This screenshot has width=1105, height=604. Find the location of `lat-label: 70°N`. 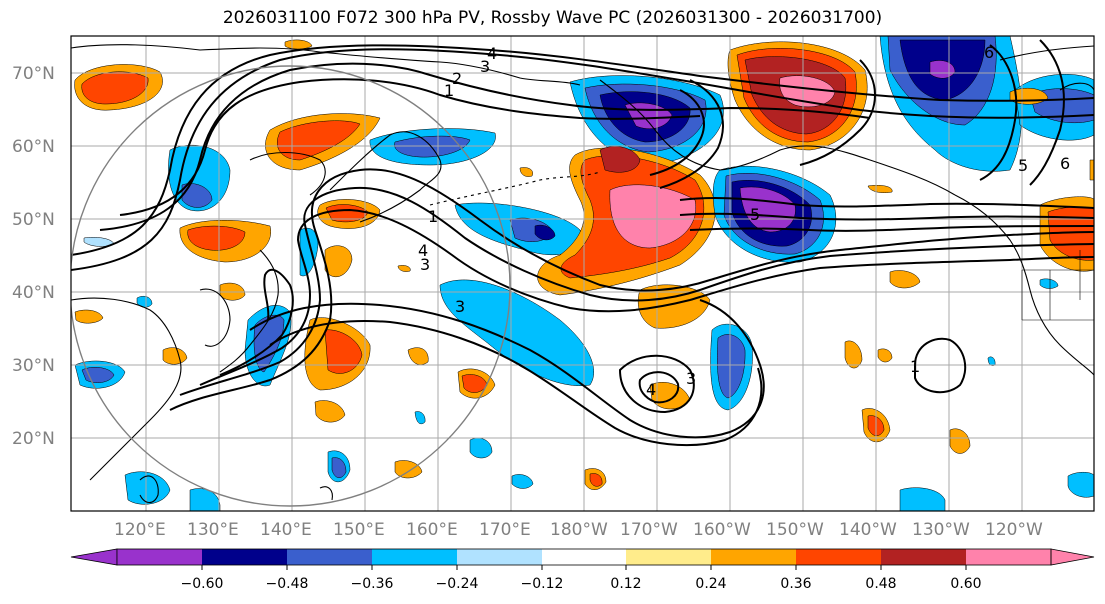

lat-label: 70°N is located at coordinates (33, 74).